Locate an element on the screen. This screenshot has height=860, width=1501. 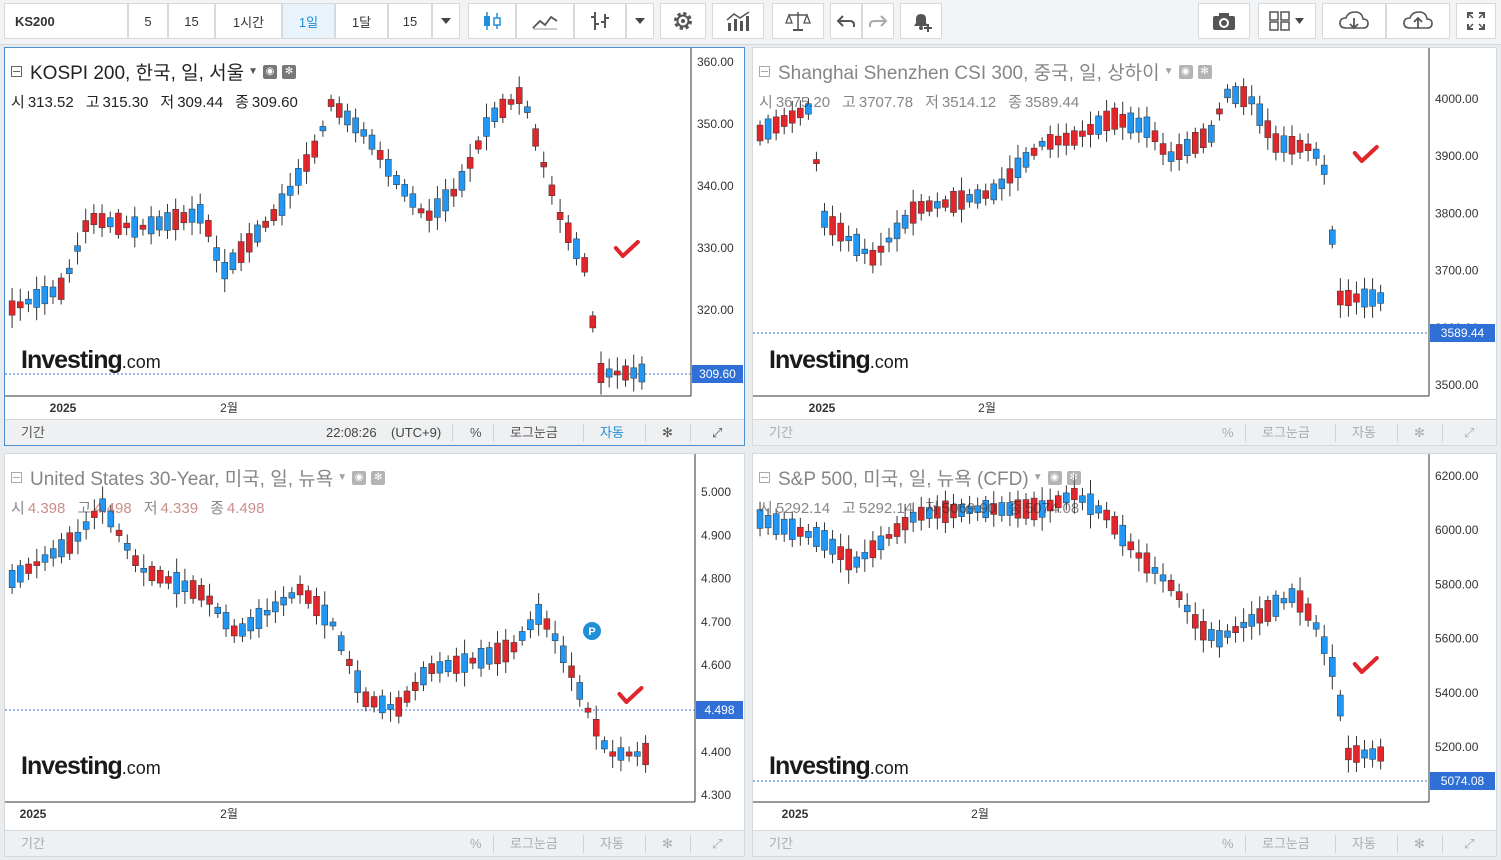
symbol-input: KS200 is located at coordinates (66, 21).